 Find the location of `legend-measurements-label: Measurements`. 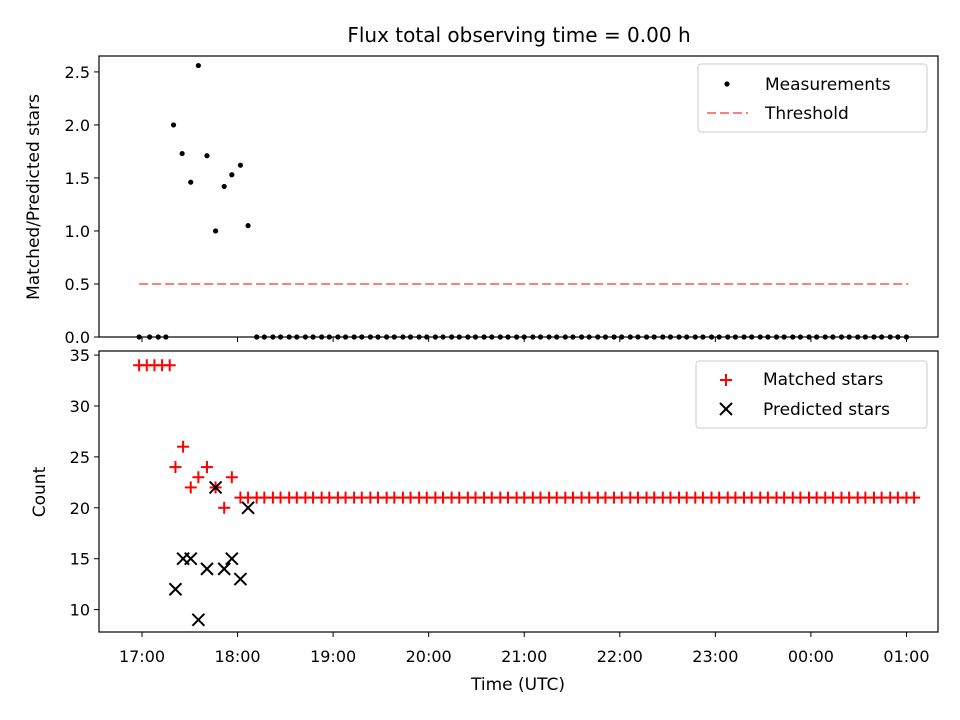

legend-measurements-label: Measurements is located at coordinates (828, 85).